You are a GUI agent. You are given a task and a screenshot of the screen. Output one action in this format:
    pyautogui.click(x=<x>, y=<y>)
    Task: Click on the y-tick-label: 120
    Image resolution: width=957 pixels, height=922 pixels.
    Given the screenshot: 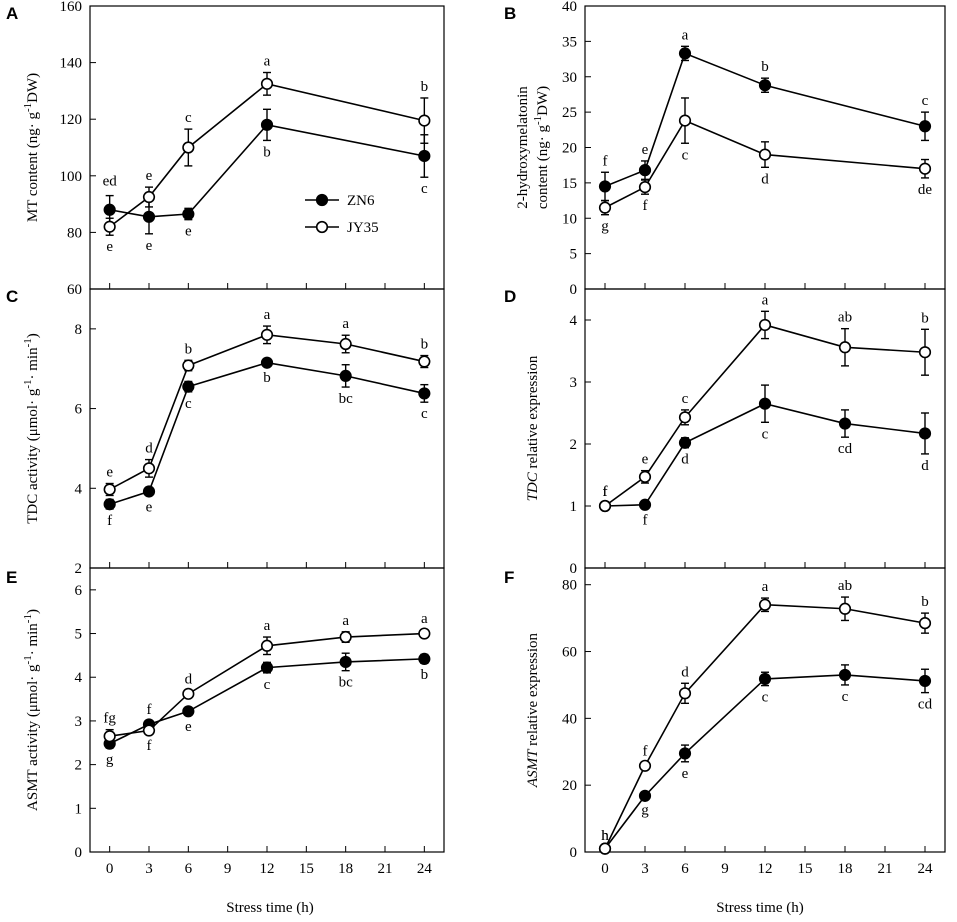 What is the action you would take?
    pyautogui.click(x=71, y=120)
    